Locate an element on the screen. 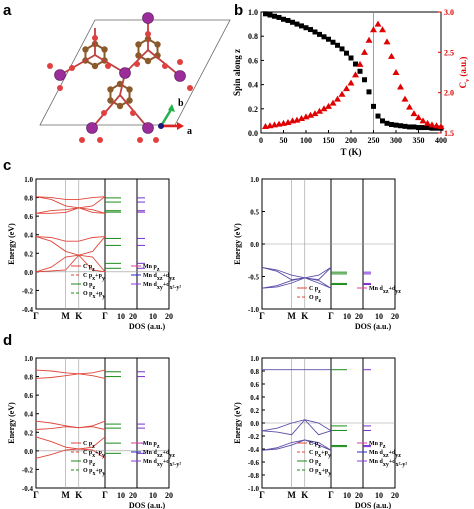 This screenshot has height=509, width=474. axis-a-label: a is located at coordinates (189, 131).